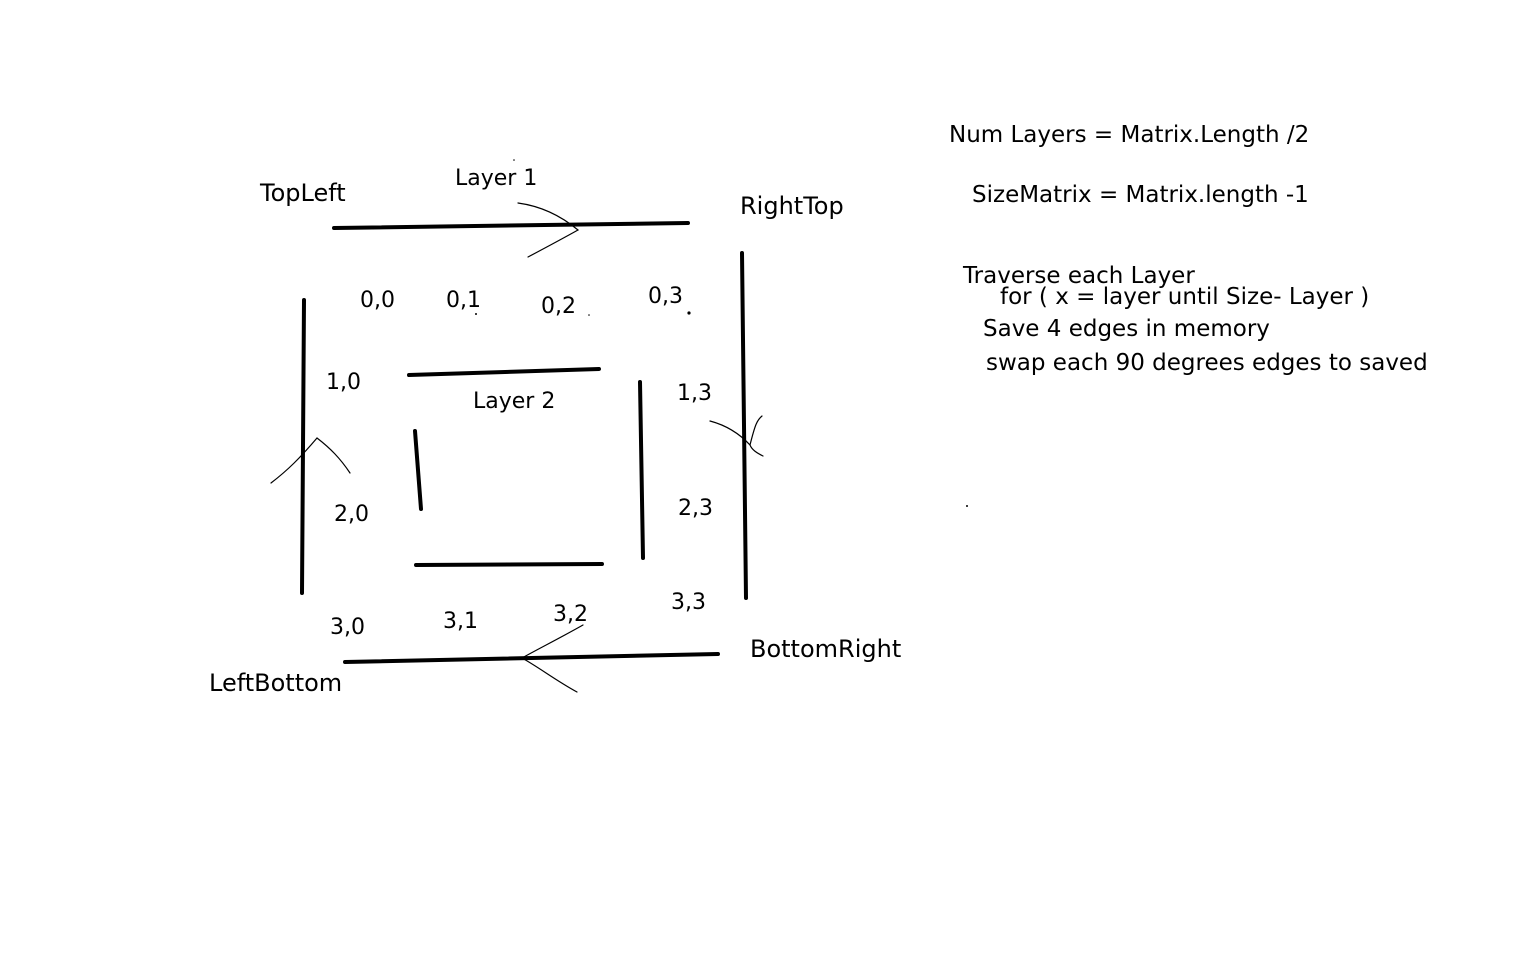 The width and height of the screenshot is (1536, 960). Describe the element at coordinates (496, 178) in the screenshot. I see `layer-label-outer: Layer 1` at that location.